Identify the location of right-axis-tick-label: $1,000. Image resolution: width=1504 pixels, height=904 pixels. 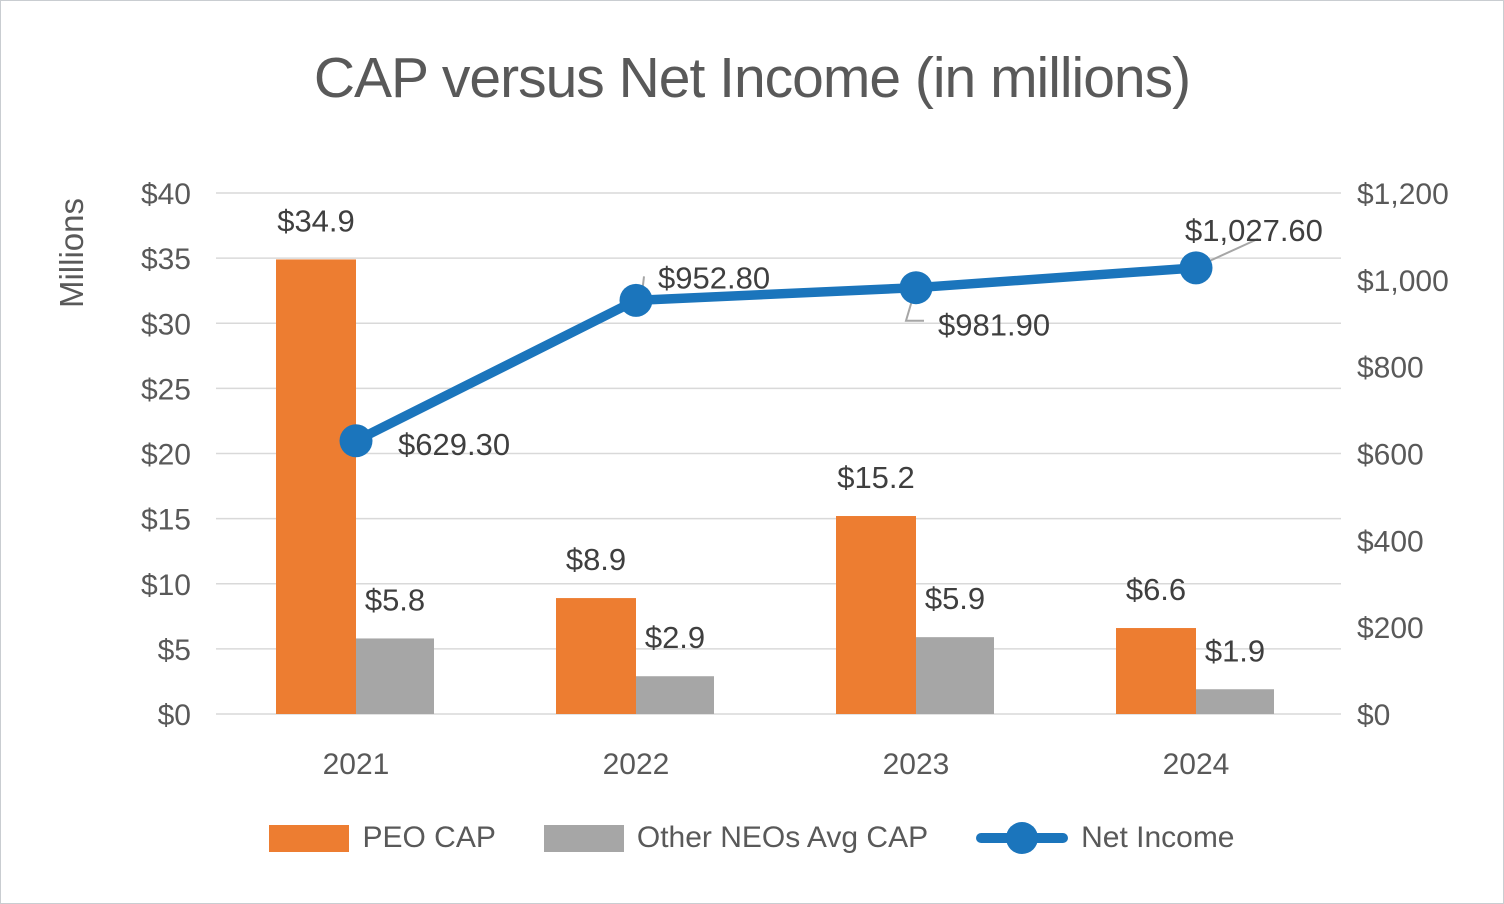
(1403, 281).